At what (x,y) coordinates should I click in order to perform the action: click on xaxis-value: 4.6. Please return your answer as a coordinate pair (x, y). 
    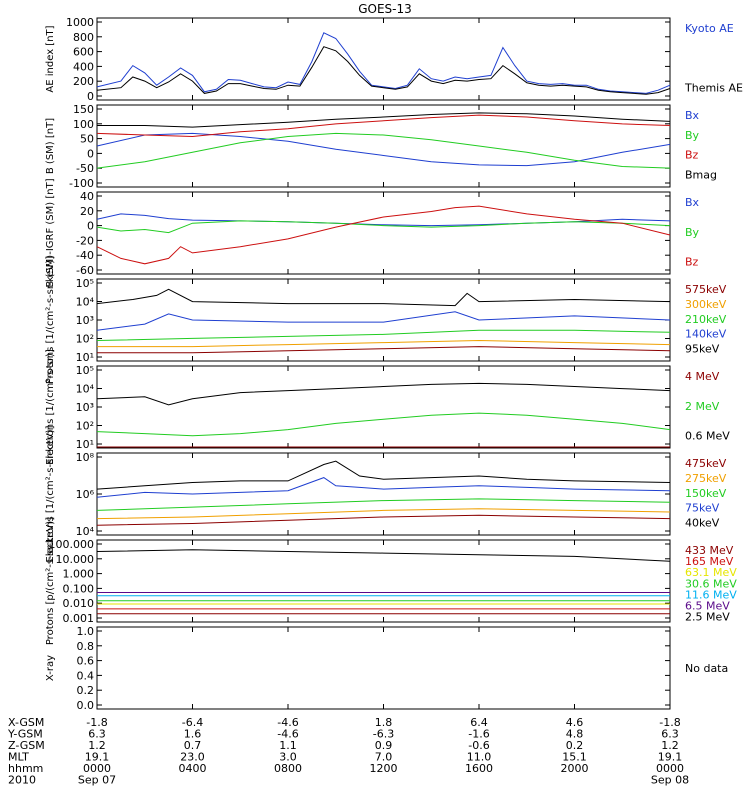
    Looking at the image, I should click on (575, 722).